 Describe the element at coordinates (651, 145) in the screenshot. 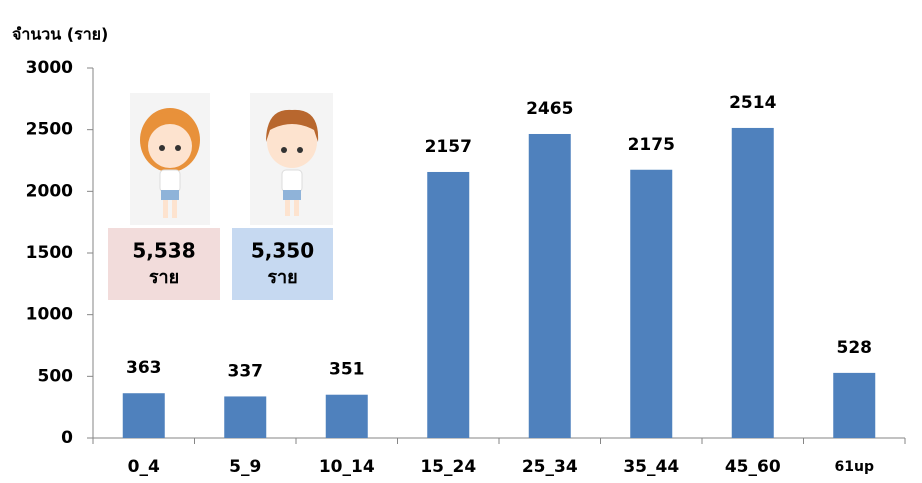

I see `data-label: 2175` at that location.